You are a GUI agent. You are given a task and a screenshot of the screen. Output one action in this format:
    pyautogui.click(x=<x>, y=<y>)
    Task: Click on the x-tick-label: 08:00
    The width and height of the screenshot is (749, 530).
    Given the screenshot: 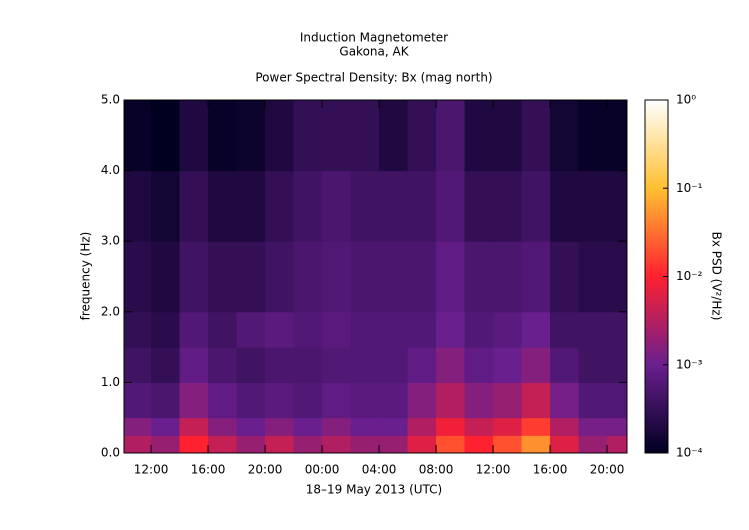 What is the action you would take?
    pyautogui.click(x=436, y=470)
    